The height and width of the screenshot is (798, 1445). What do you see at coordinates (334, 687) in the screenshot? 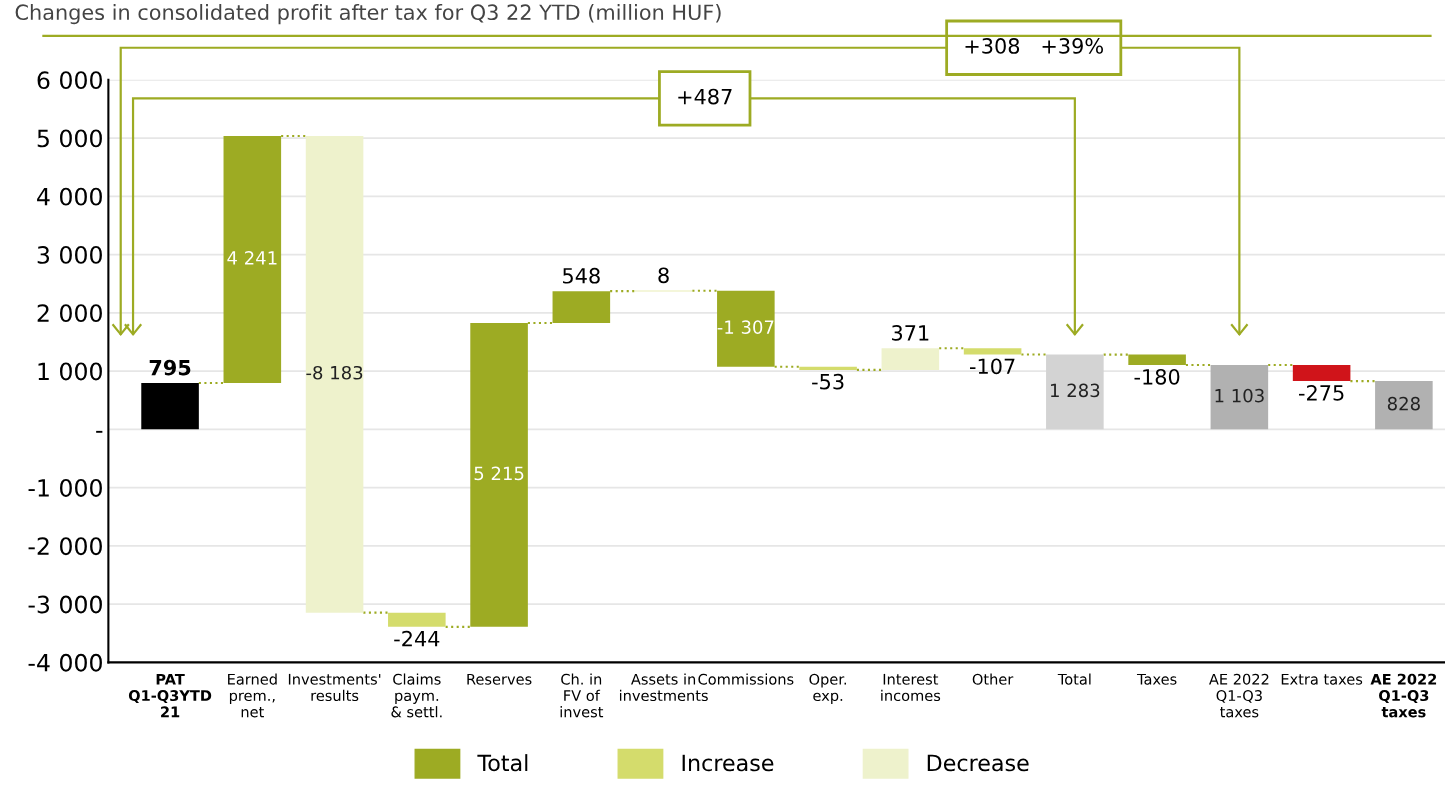
I see `x-tick-label: Investments' results` at bounding box center [334, 687].